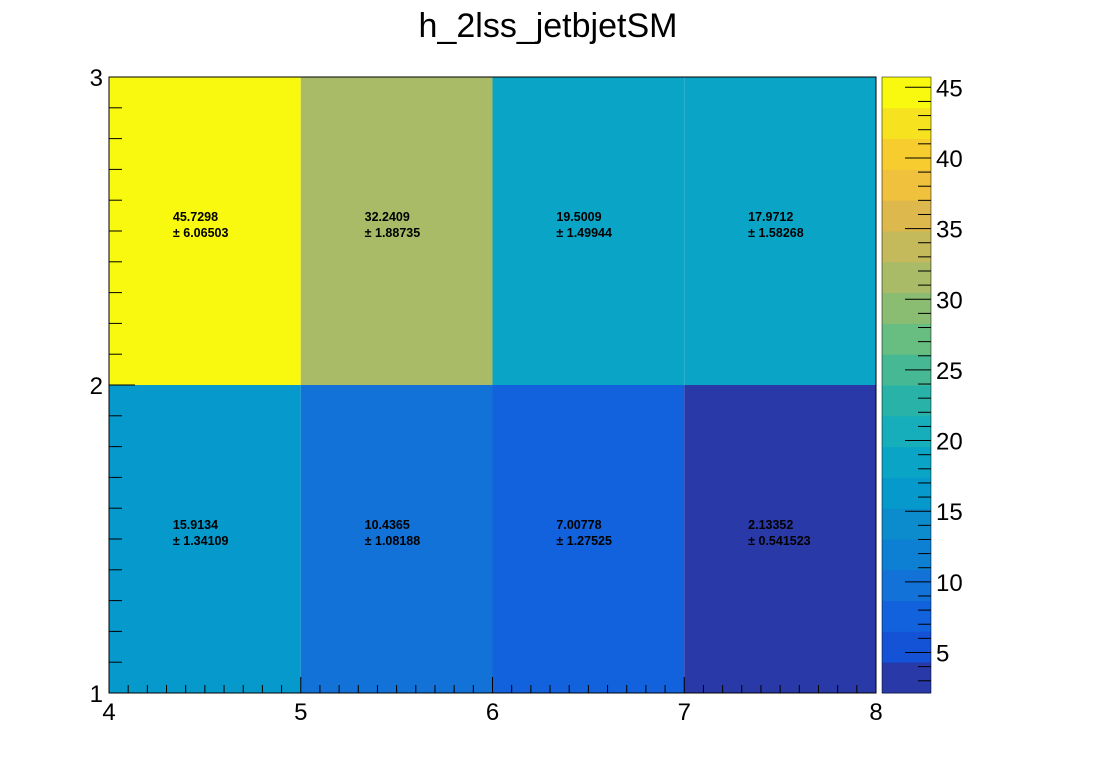  I want to click on x-tick-label: 8, so click(875, 712).